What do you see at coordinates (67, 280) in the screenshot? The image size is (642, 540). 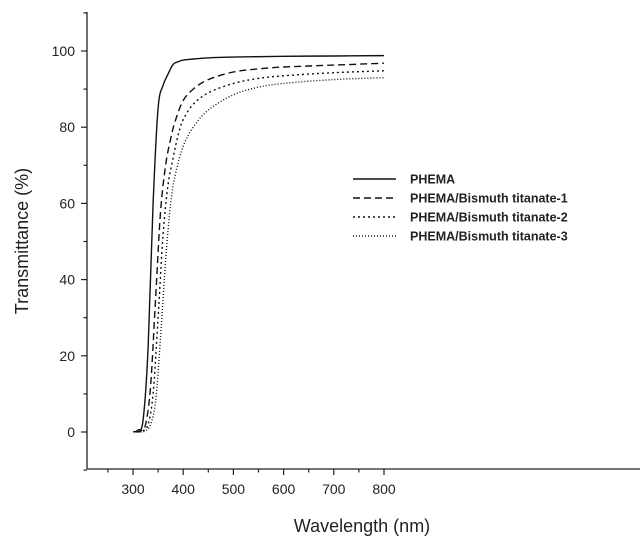 I see `y-tick-label: 40` at bounding box center [67, 280].